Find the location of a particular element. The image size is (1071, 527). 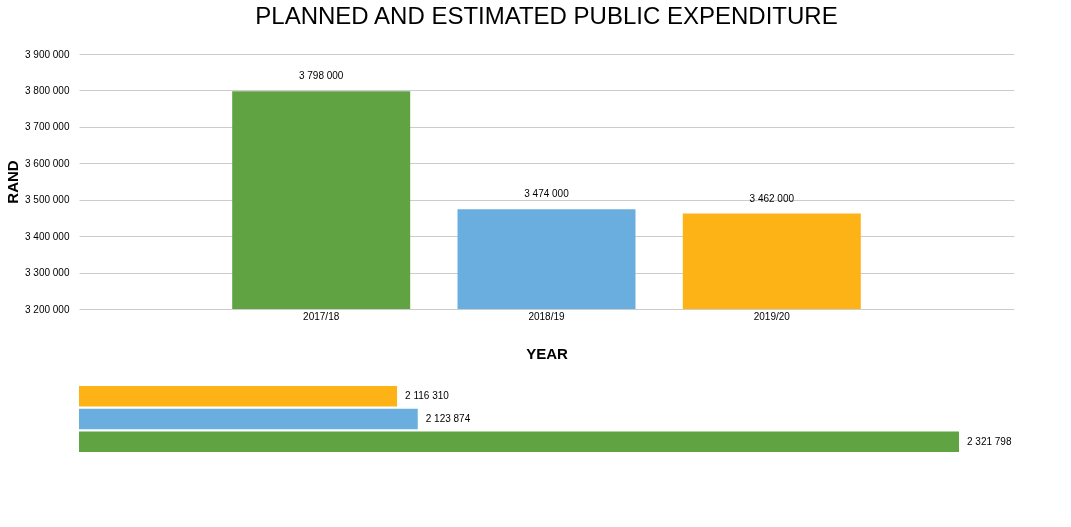

y-tick-label: 3 800 000 is located at coordinates (47, 90).